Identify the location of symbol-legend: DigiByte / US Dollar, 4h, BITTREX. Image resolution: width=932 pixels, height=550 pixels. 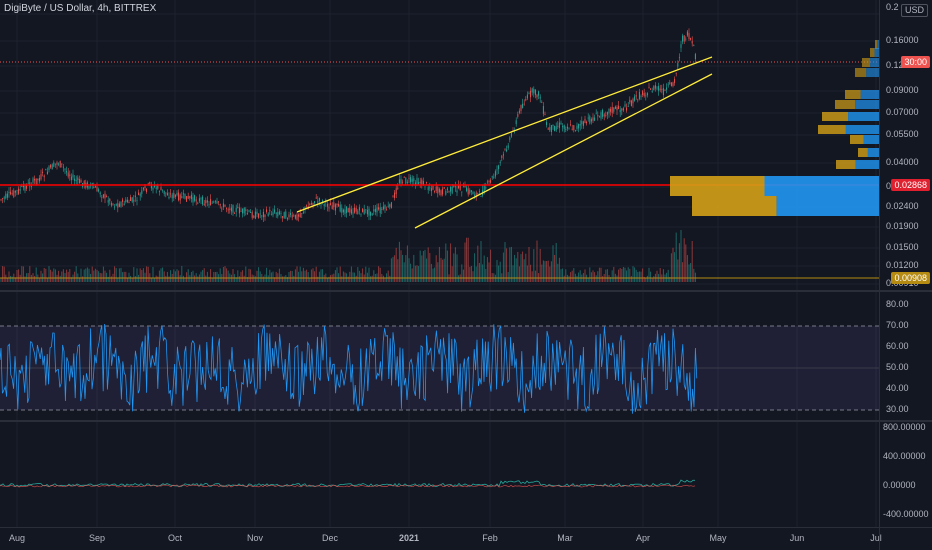
(80, 8).